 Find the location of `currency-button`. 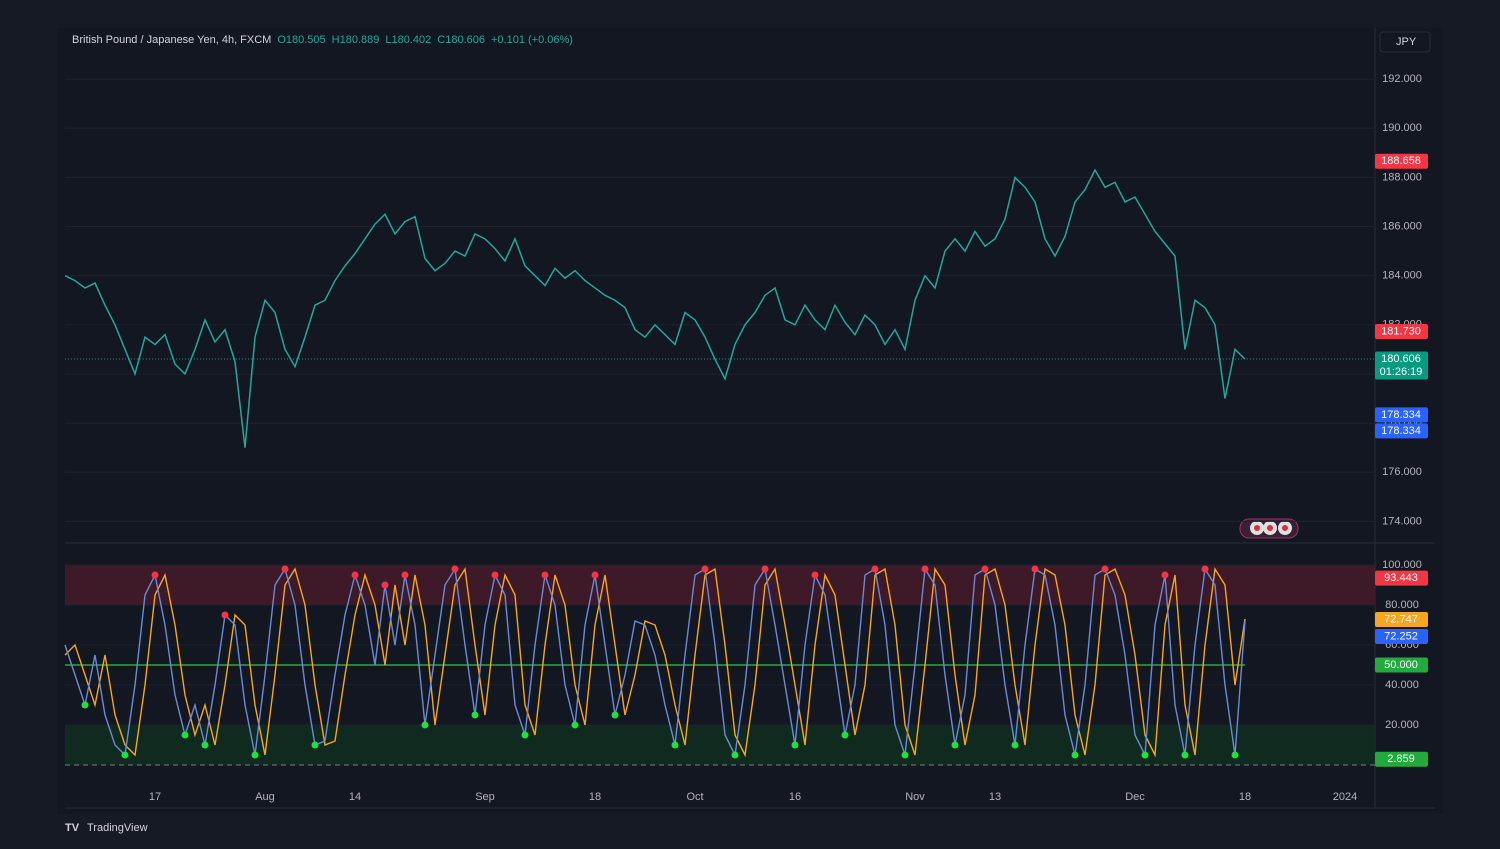

currency-button is located at coordinates (1405, 42).